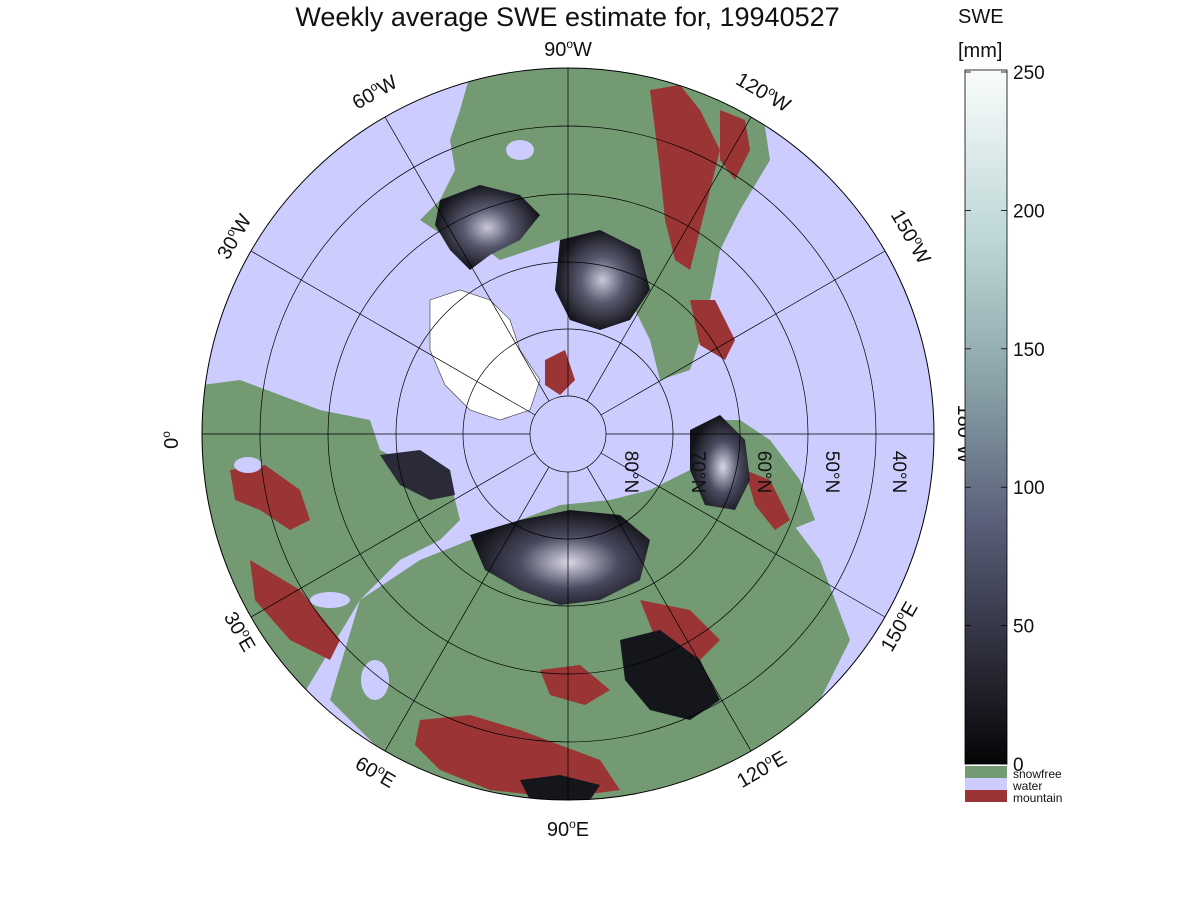  Describe the element at coordinates (1029, 211) in the screenshot. I see `colorbar-tick-label: 200` at that location.